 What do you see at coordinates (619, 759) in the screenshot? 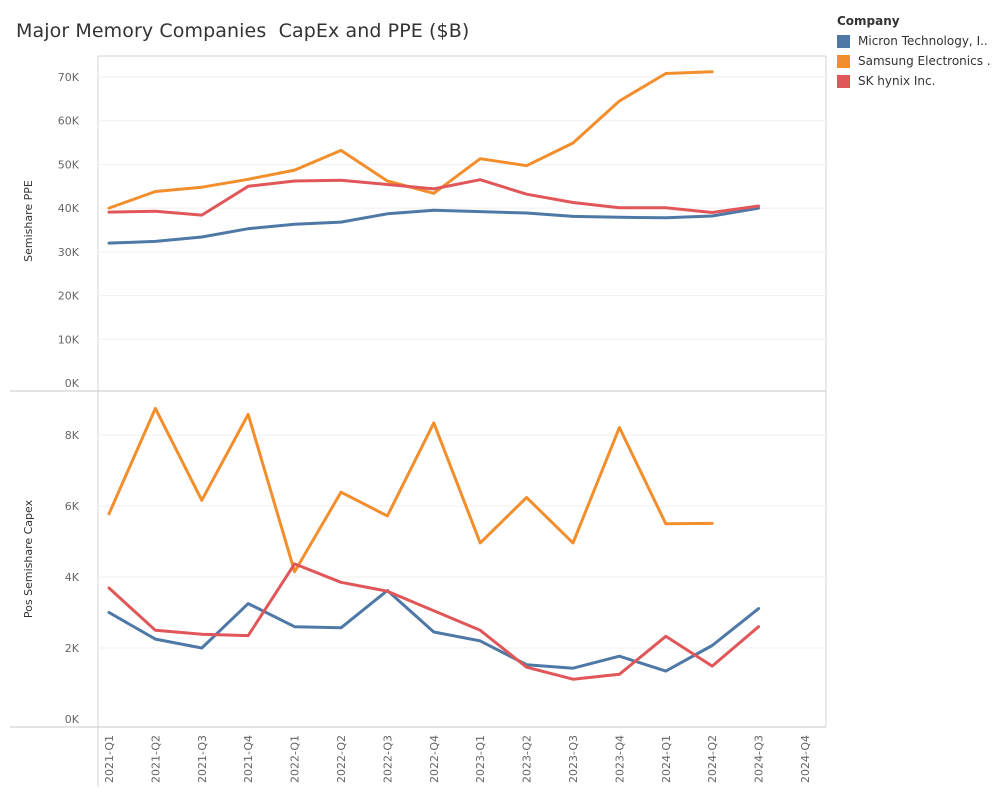
I see `x-tick-label: 2023-Q4` at bounding box center [619, 759].